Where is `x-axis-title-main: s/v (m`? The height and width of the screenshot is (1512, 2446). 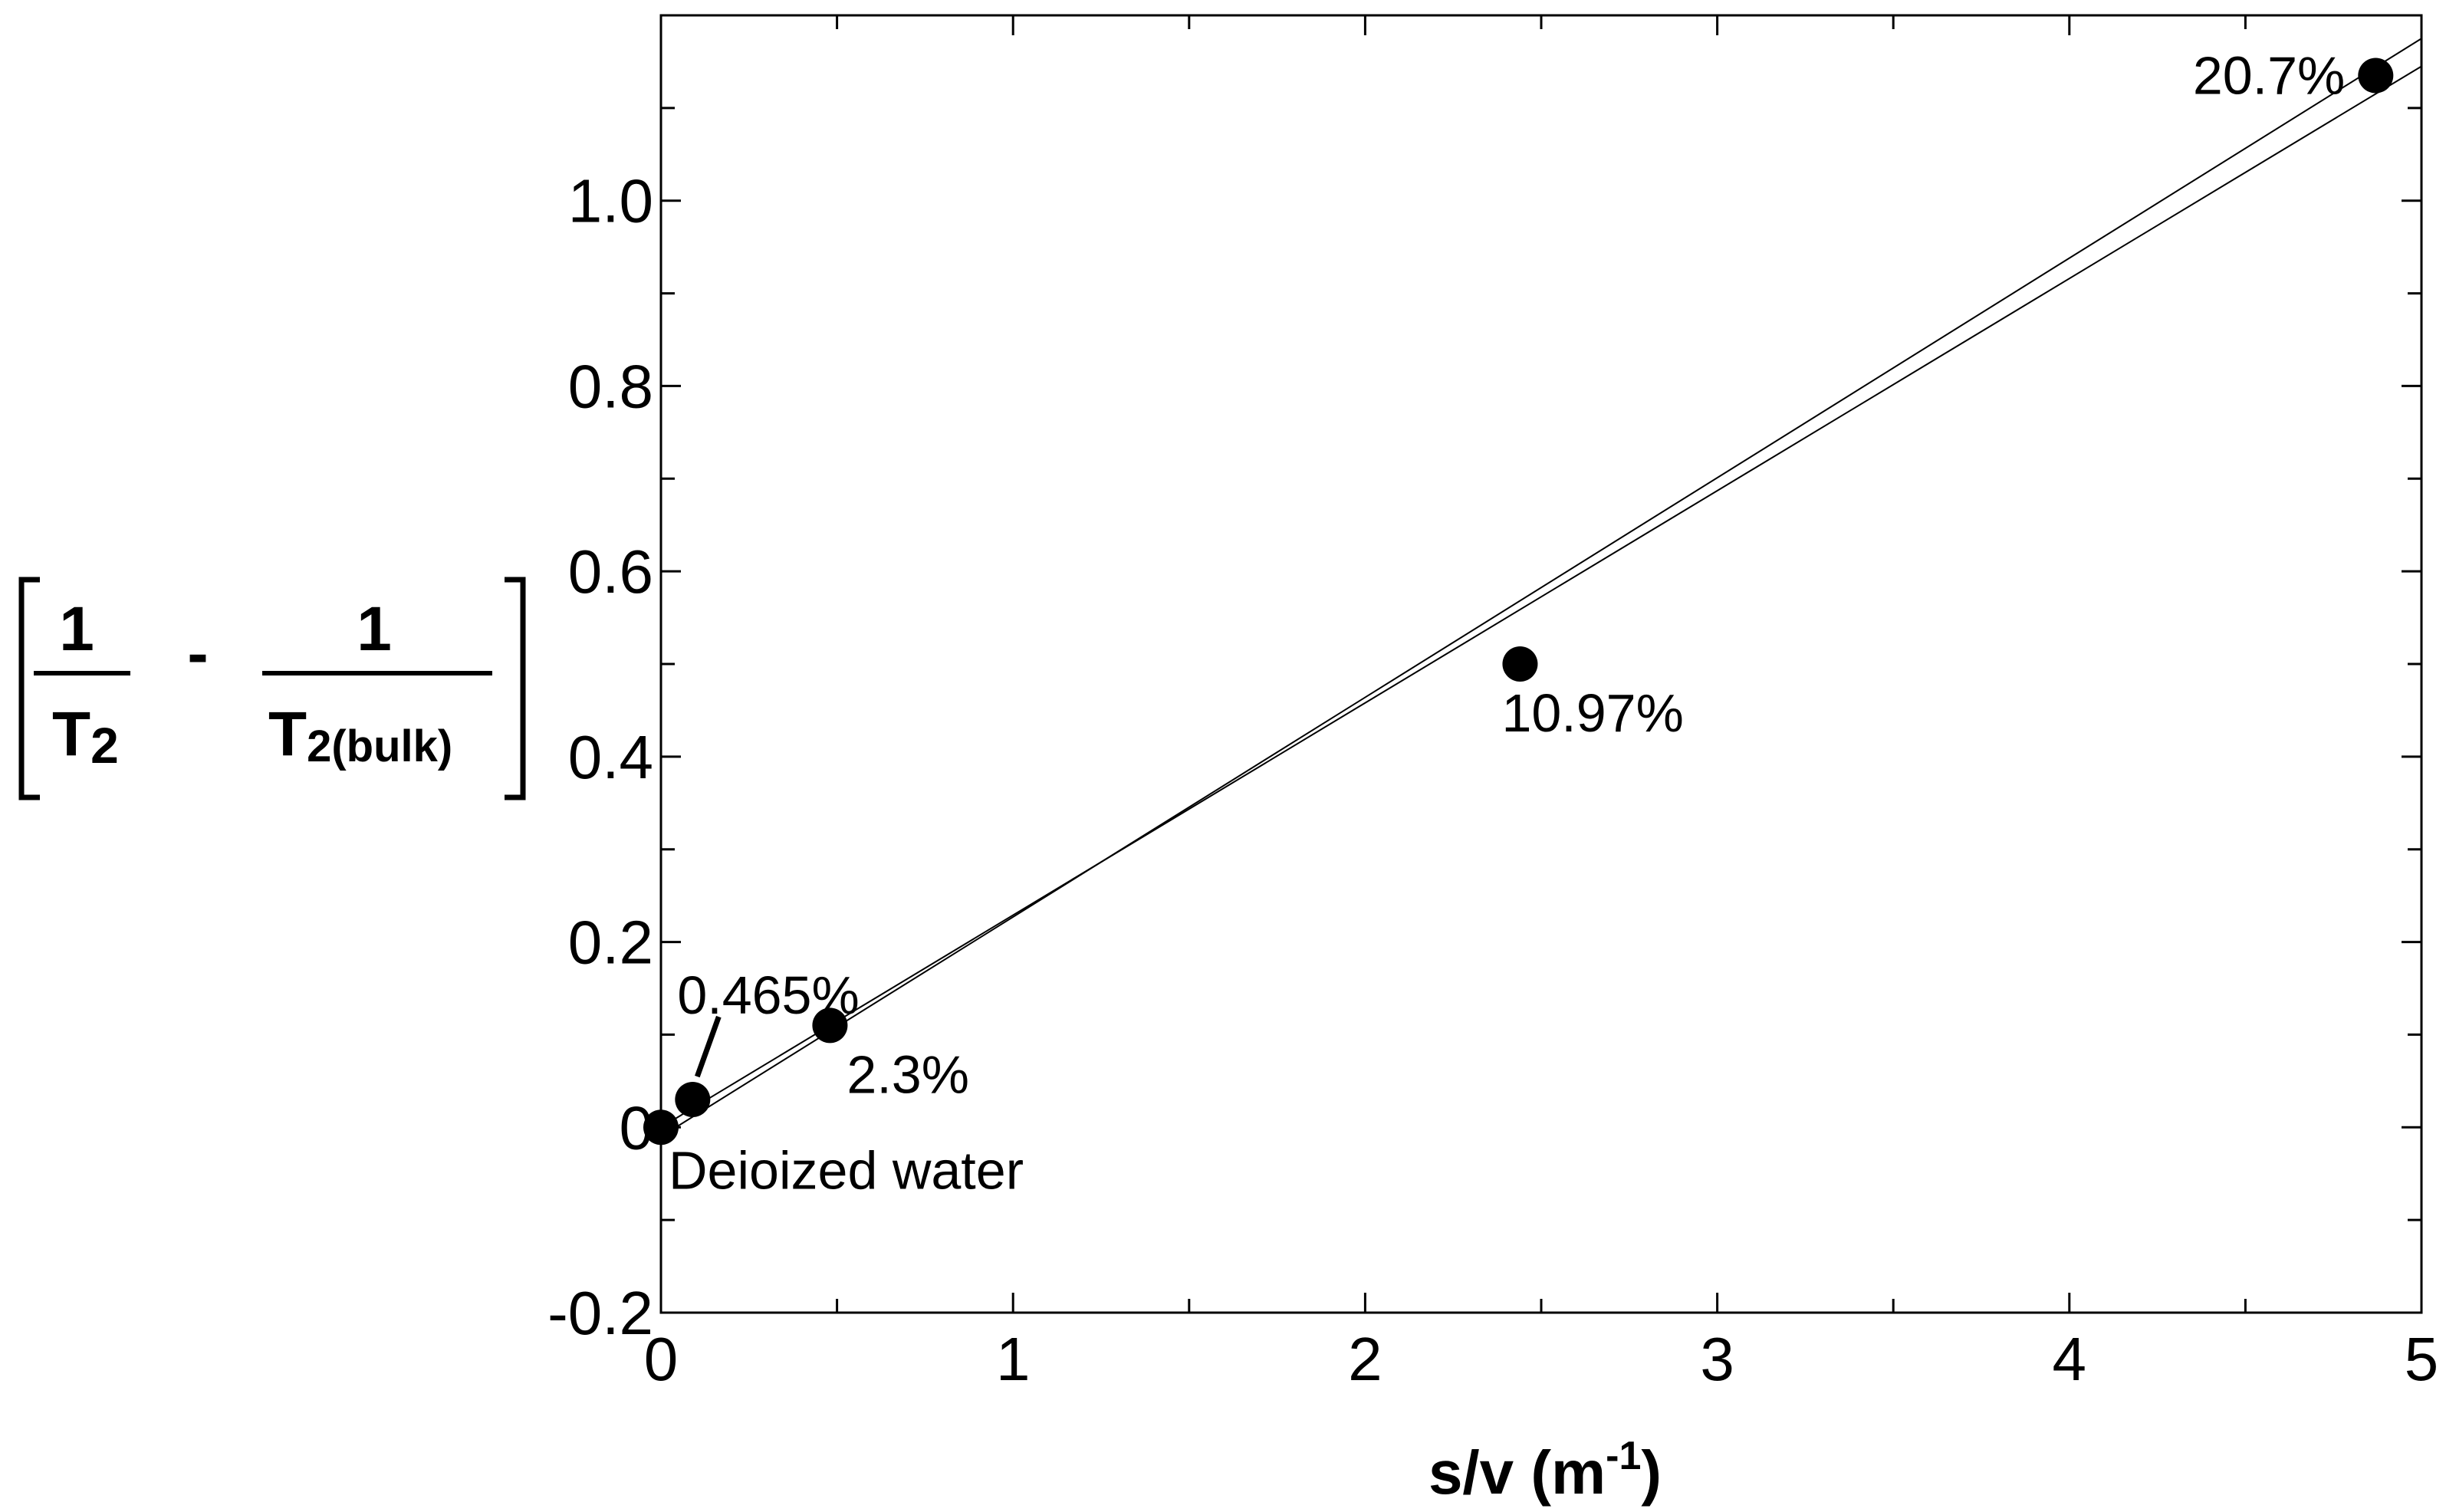 x-axis-title-main: s/v (m is located at coordinates (1517, 1472).